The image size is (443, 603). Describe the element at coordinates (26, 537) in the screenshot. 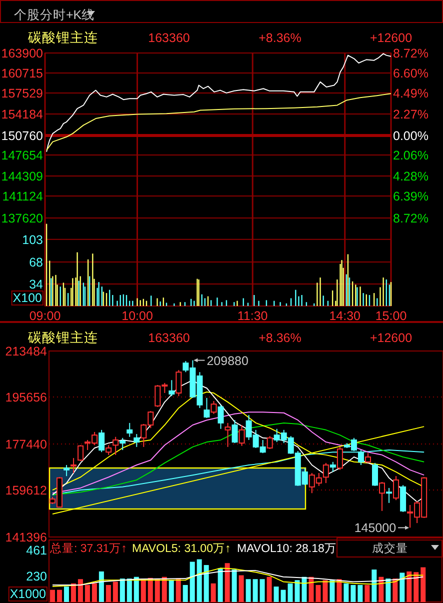

I see `y-tick-label: 141396` at that location.